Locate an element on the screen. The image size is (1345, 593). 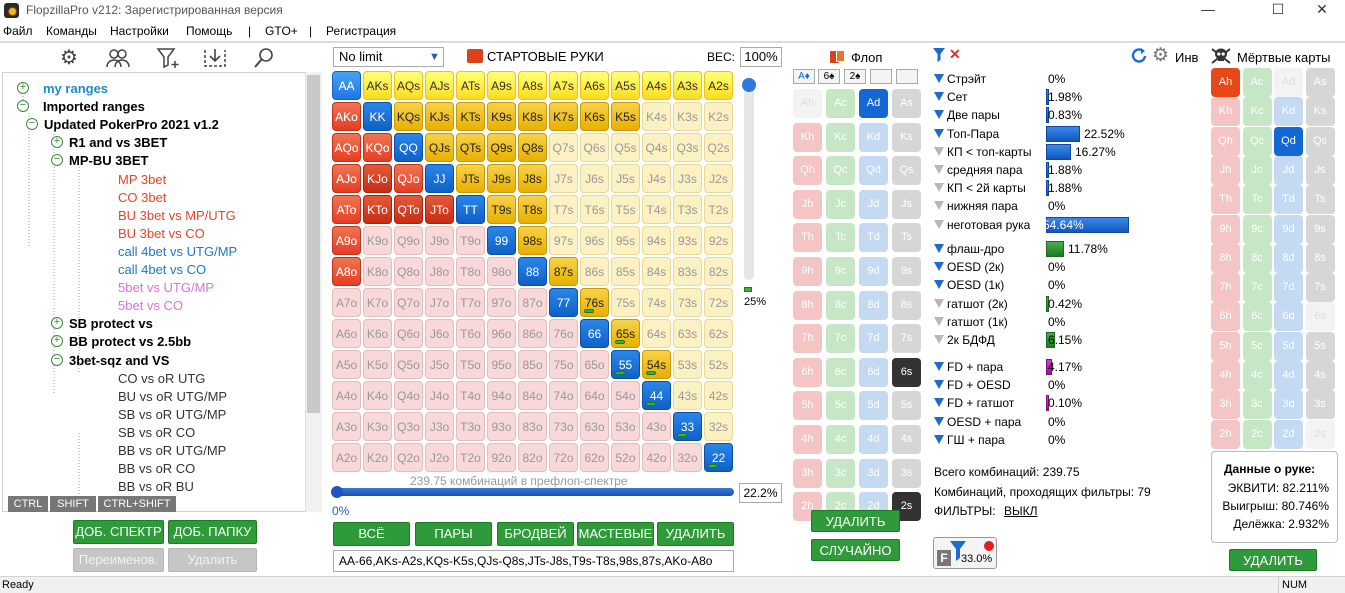
dead-card-3h: 3h is located at coordinates (1225, 405).